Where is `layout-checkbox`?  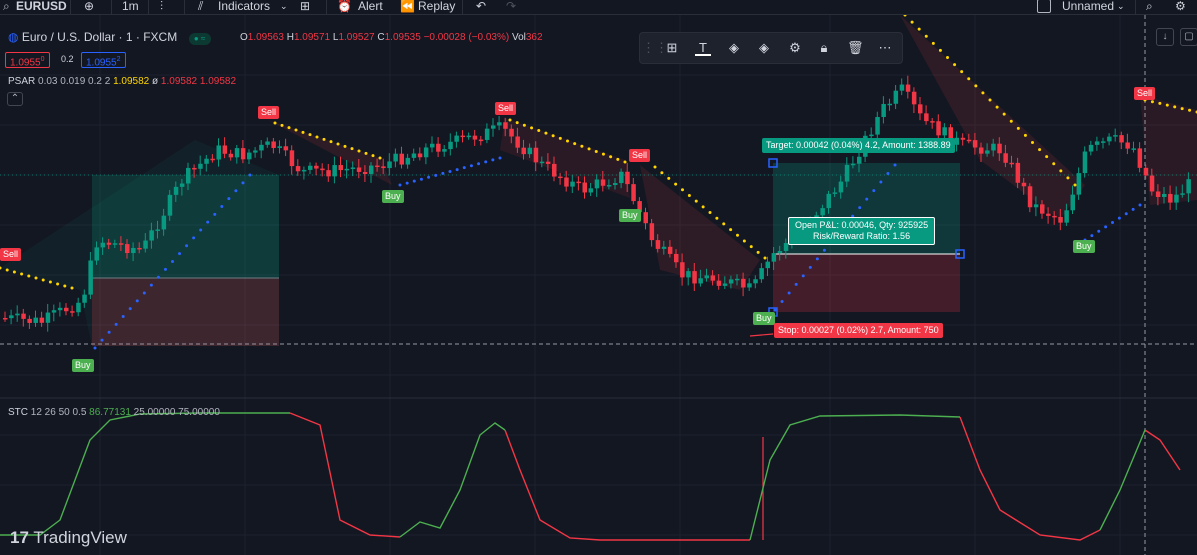
layout-checkbox is located at coordinates (1044, 6).